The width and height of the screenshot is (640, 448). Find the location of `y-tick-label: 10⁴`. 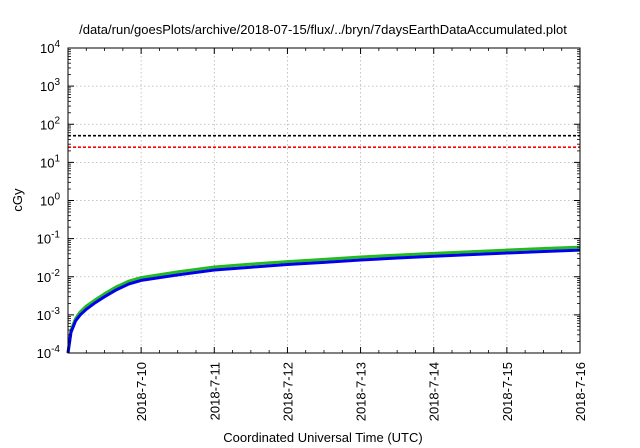

y-tick-label: 10⁴ is located at coordinates (50, 47).